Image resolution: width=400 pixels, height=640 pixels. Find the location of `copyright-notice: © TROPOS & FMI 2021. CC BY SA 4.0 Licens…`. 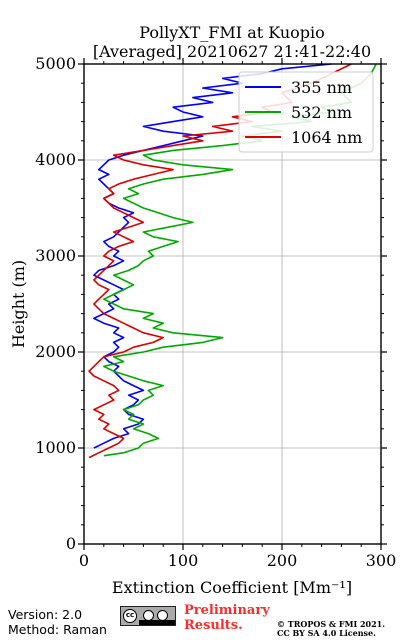

copyright-notice: © TROPOS & FMI 2021. CC BY SA 4.0 Licens… is located at coordinates (331, 629).